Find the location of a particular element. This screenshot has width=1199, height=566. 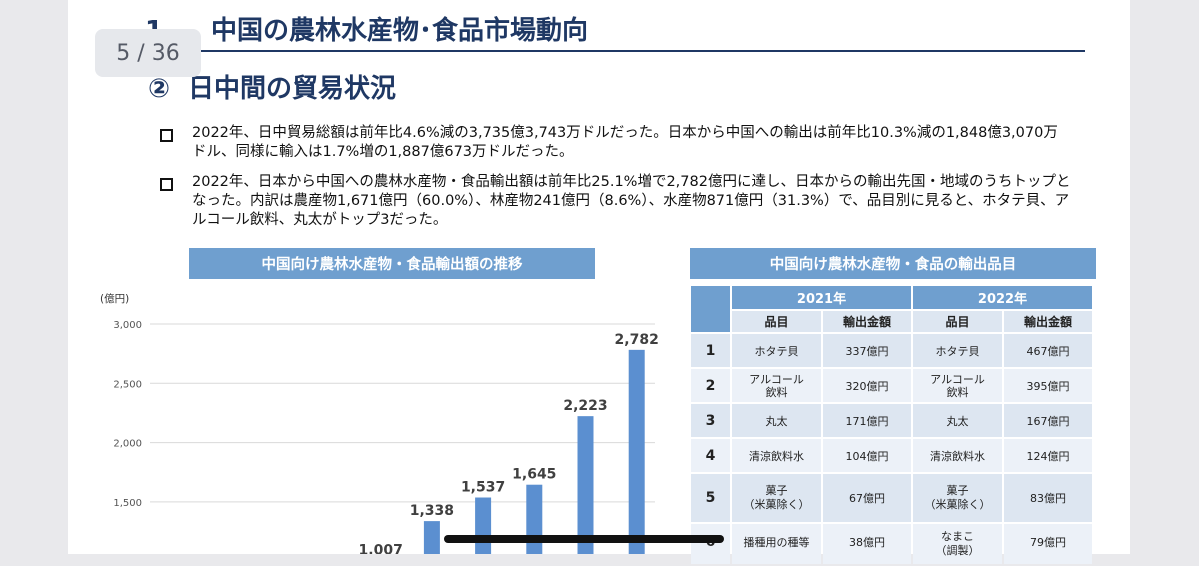

bar-value-label: 1,338 is located at coordinates (432, 511).